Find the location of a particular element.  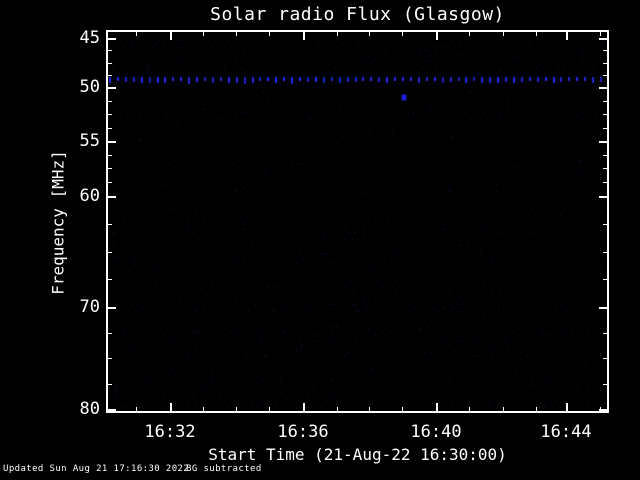

y-tick-label: 70 is located at coordinates (89, 307).